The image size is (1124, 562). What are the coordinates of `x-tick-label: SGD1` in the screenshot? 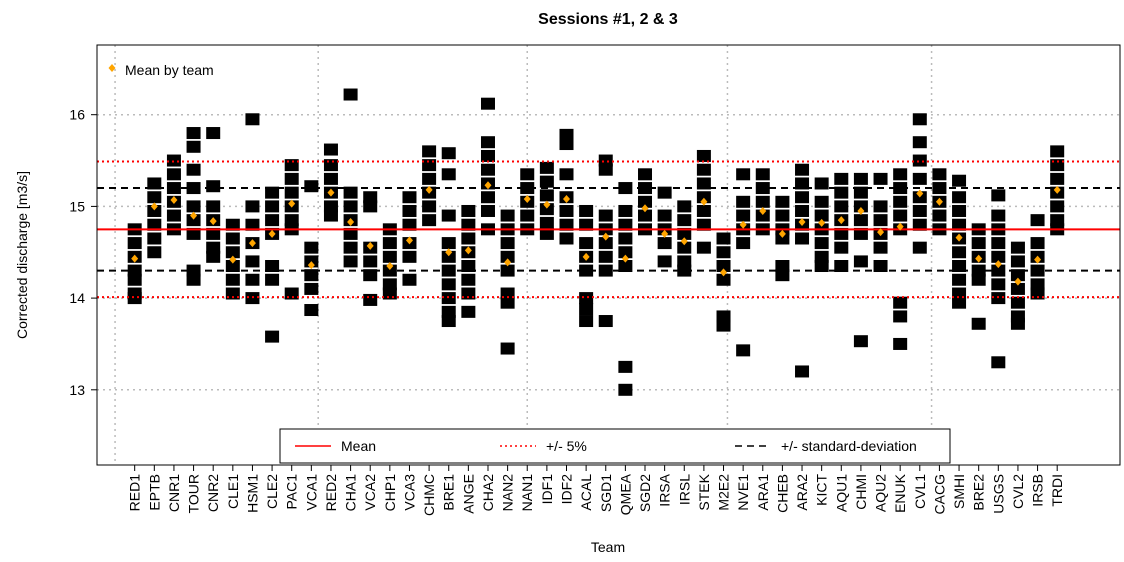 It's located at (606, 493).